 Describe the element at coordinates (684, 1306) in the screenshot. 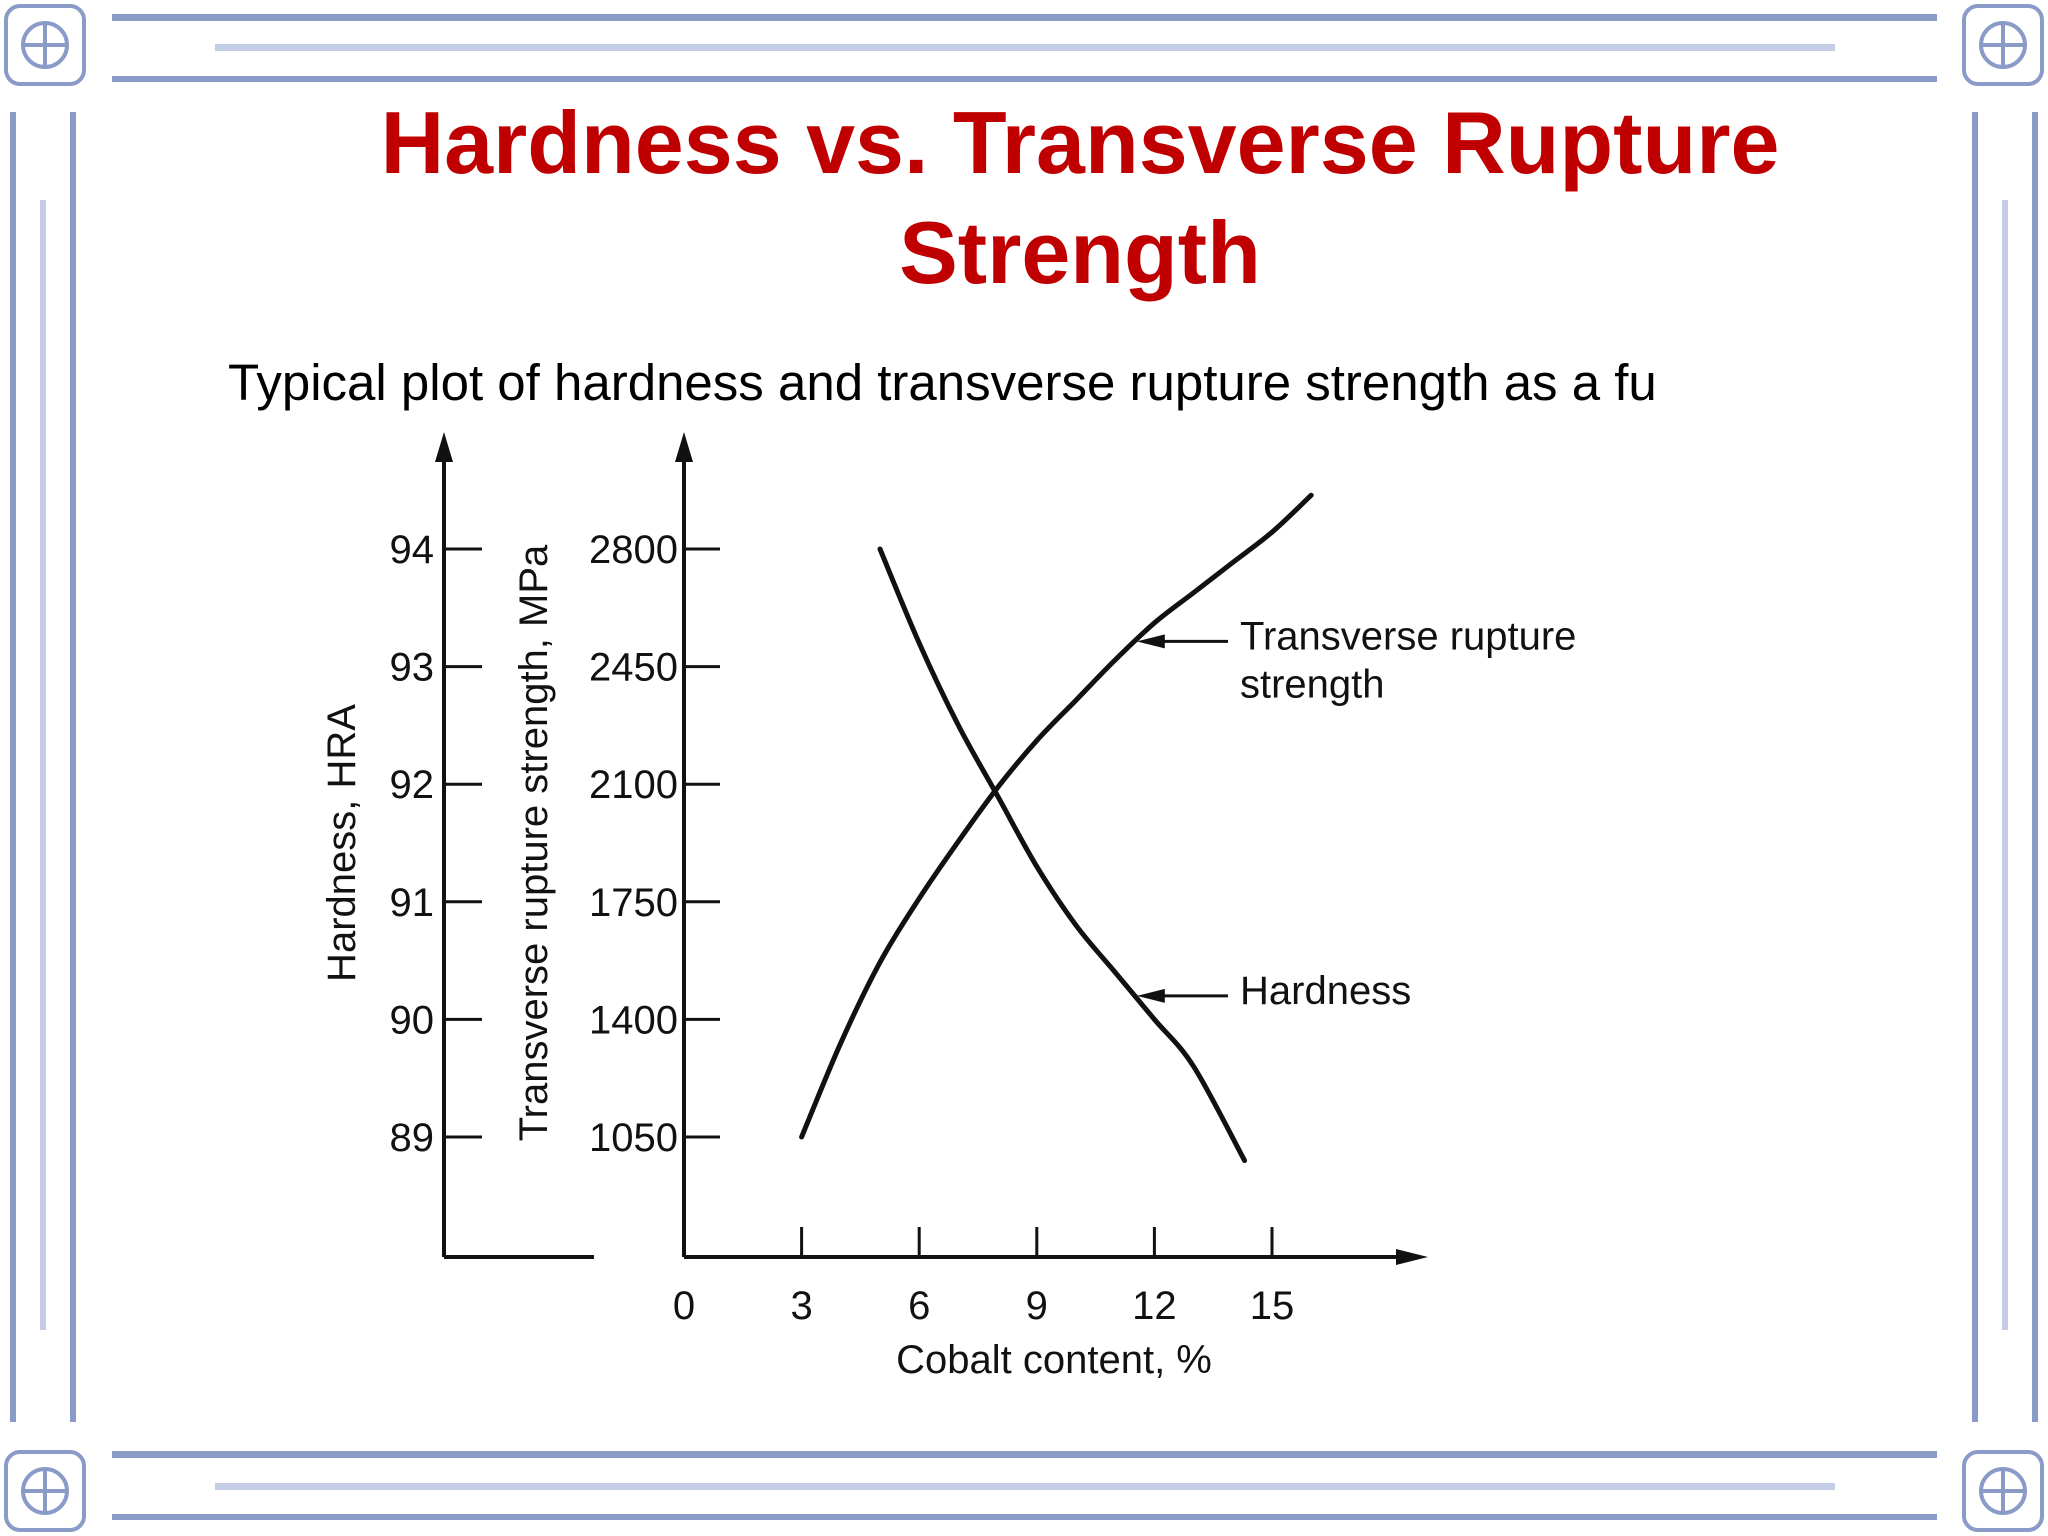

I see `cobalt-tick-label: 0` at that location.